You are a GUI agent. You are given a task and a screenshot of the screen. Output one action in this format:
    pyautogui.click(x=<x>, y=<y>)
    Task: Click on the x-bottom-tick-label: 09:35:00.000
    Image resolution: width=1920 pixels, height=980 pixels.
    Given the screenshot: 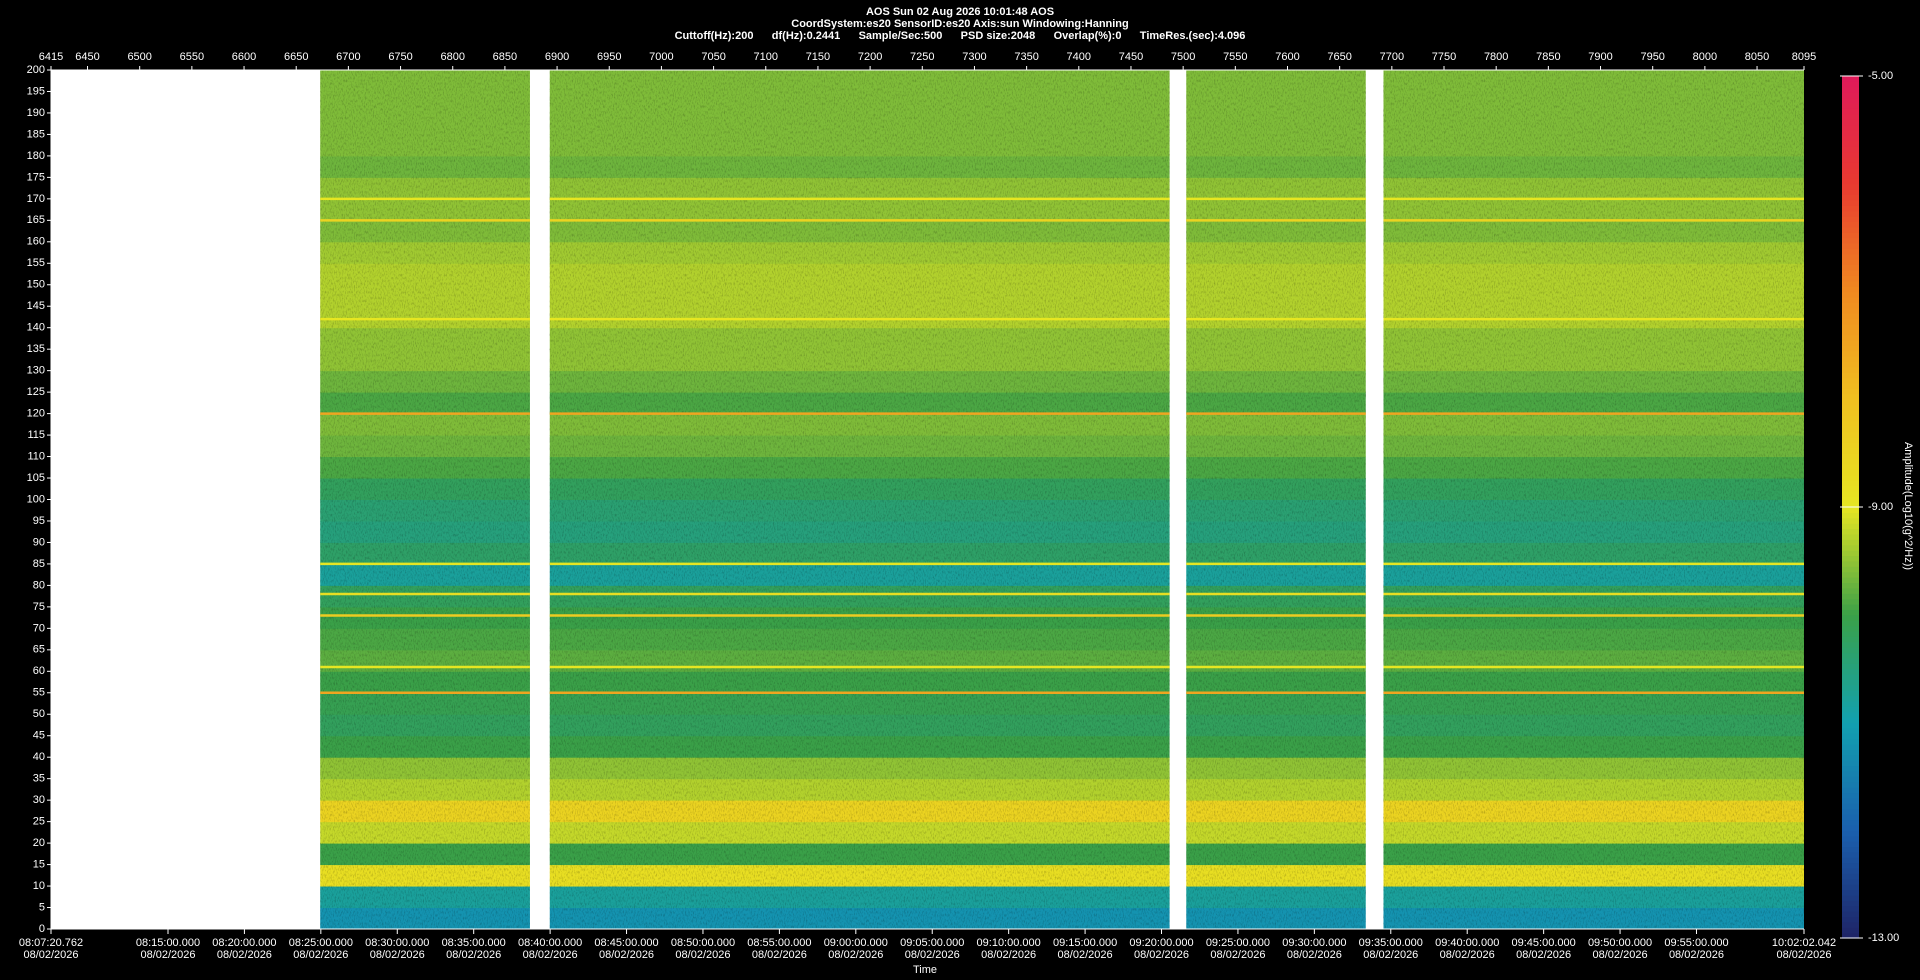 What is the action you would take?
    pyautogui.click(x=1391, y=943)
    